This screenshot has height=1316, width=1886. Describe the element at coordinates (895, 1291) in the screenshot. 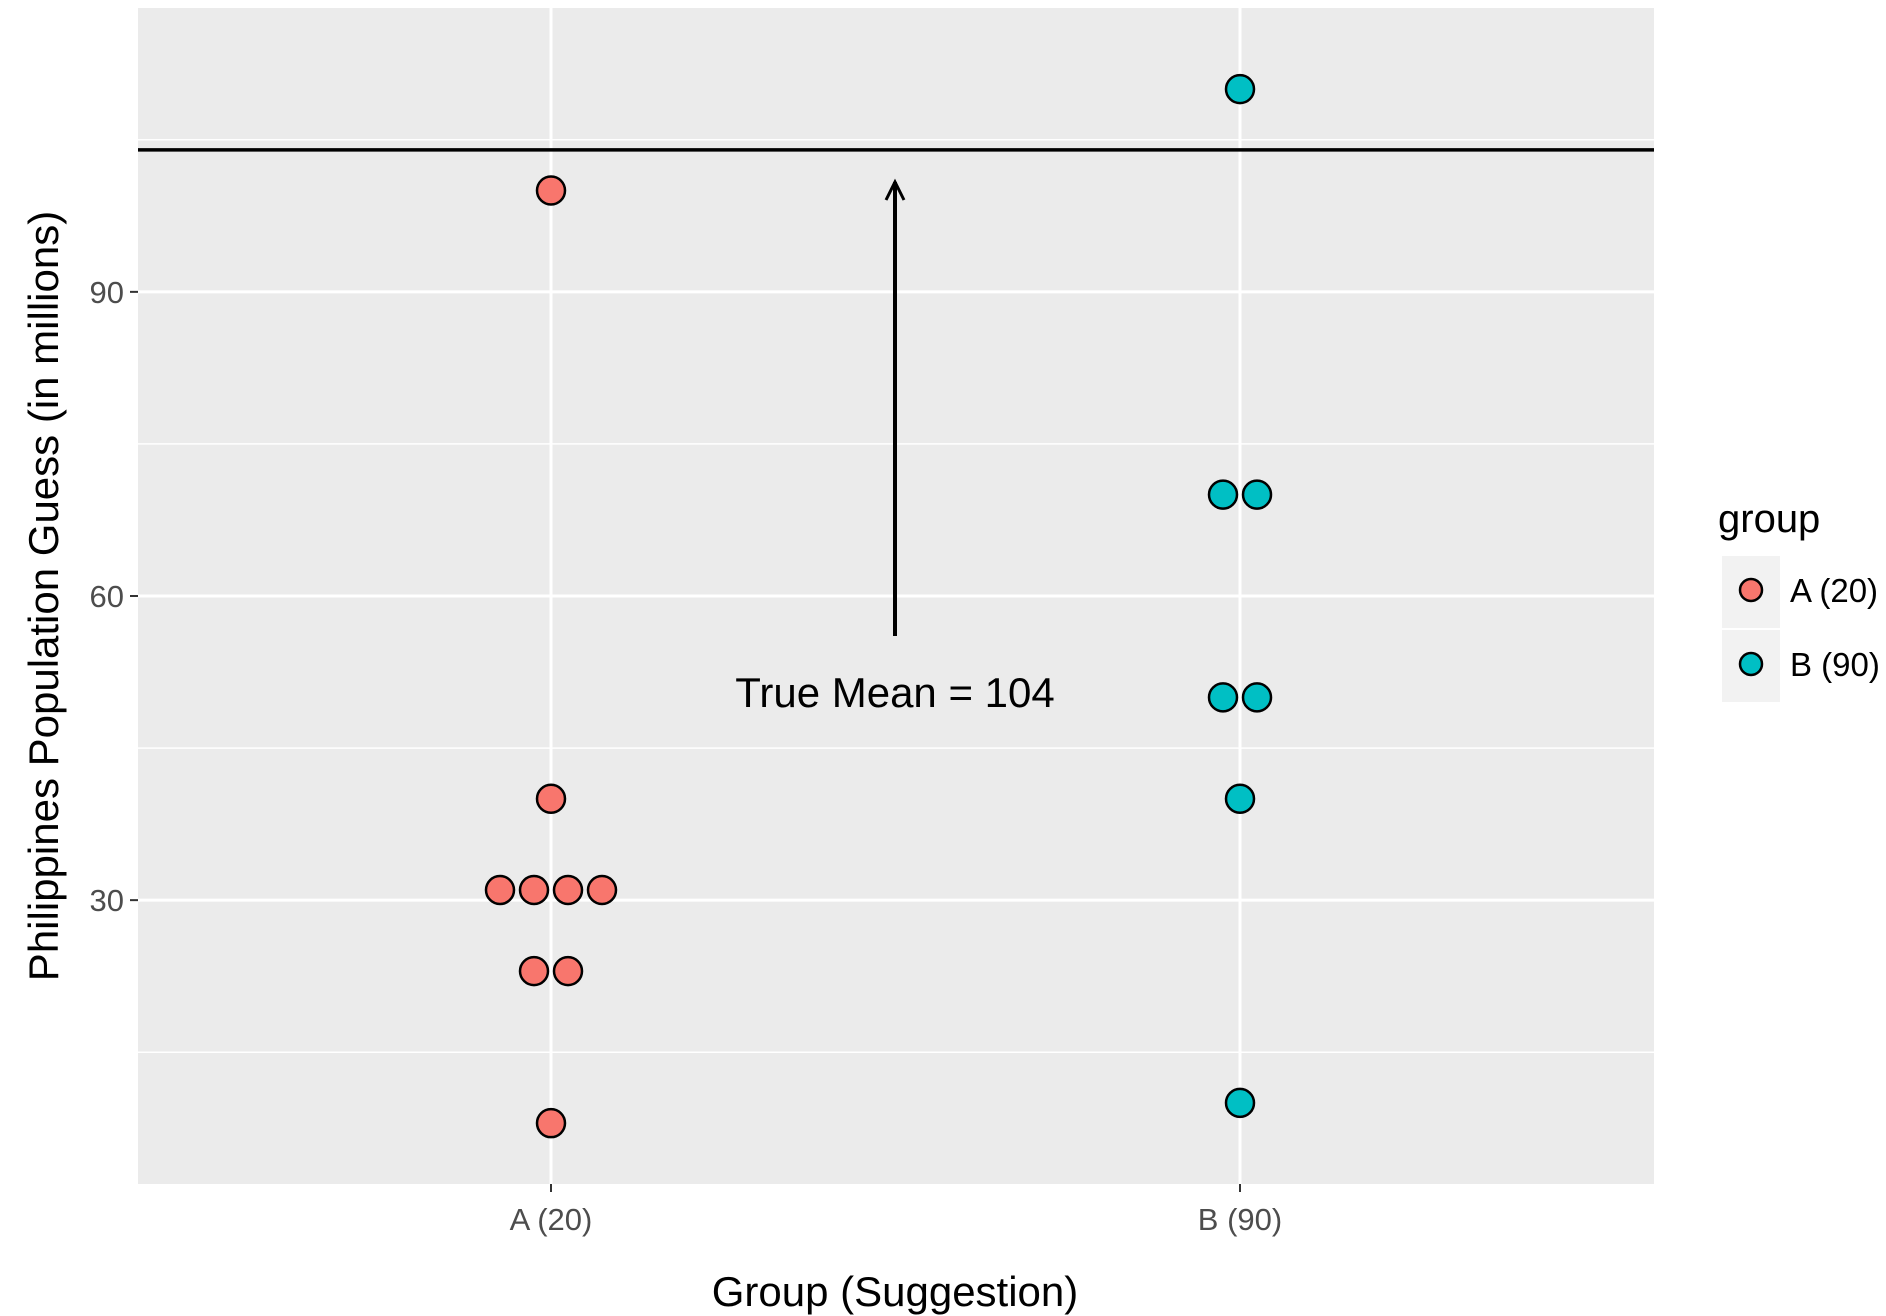

I see `x-axis-title: Group (Suggestion)` at that location.